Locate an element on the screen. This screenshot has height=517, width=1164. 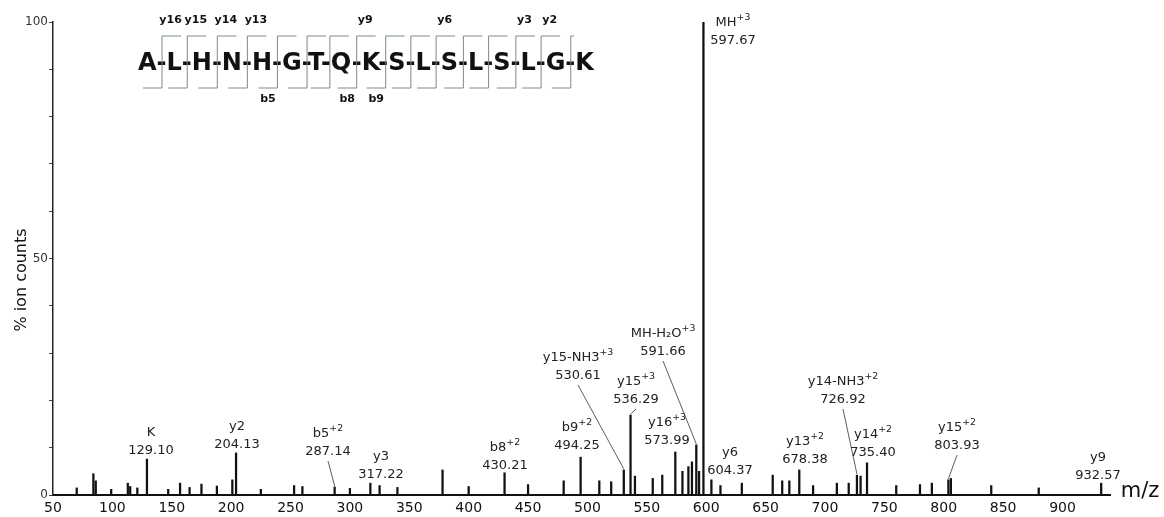
annotation: y6 604.37 is located at coordinates (730, 461).